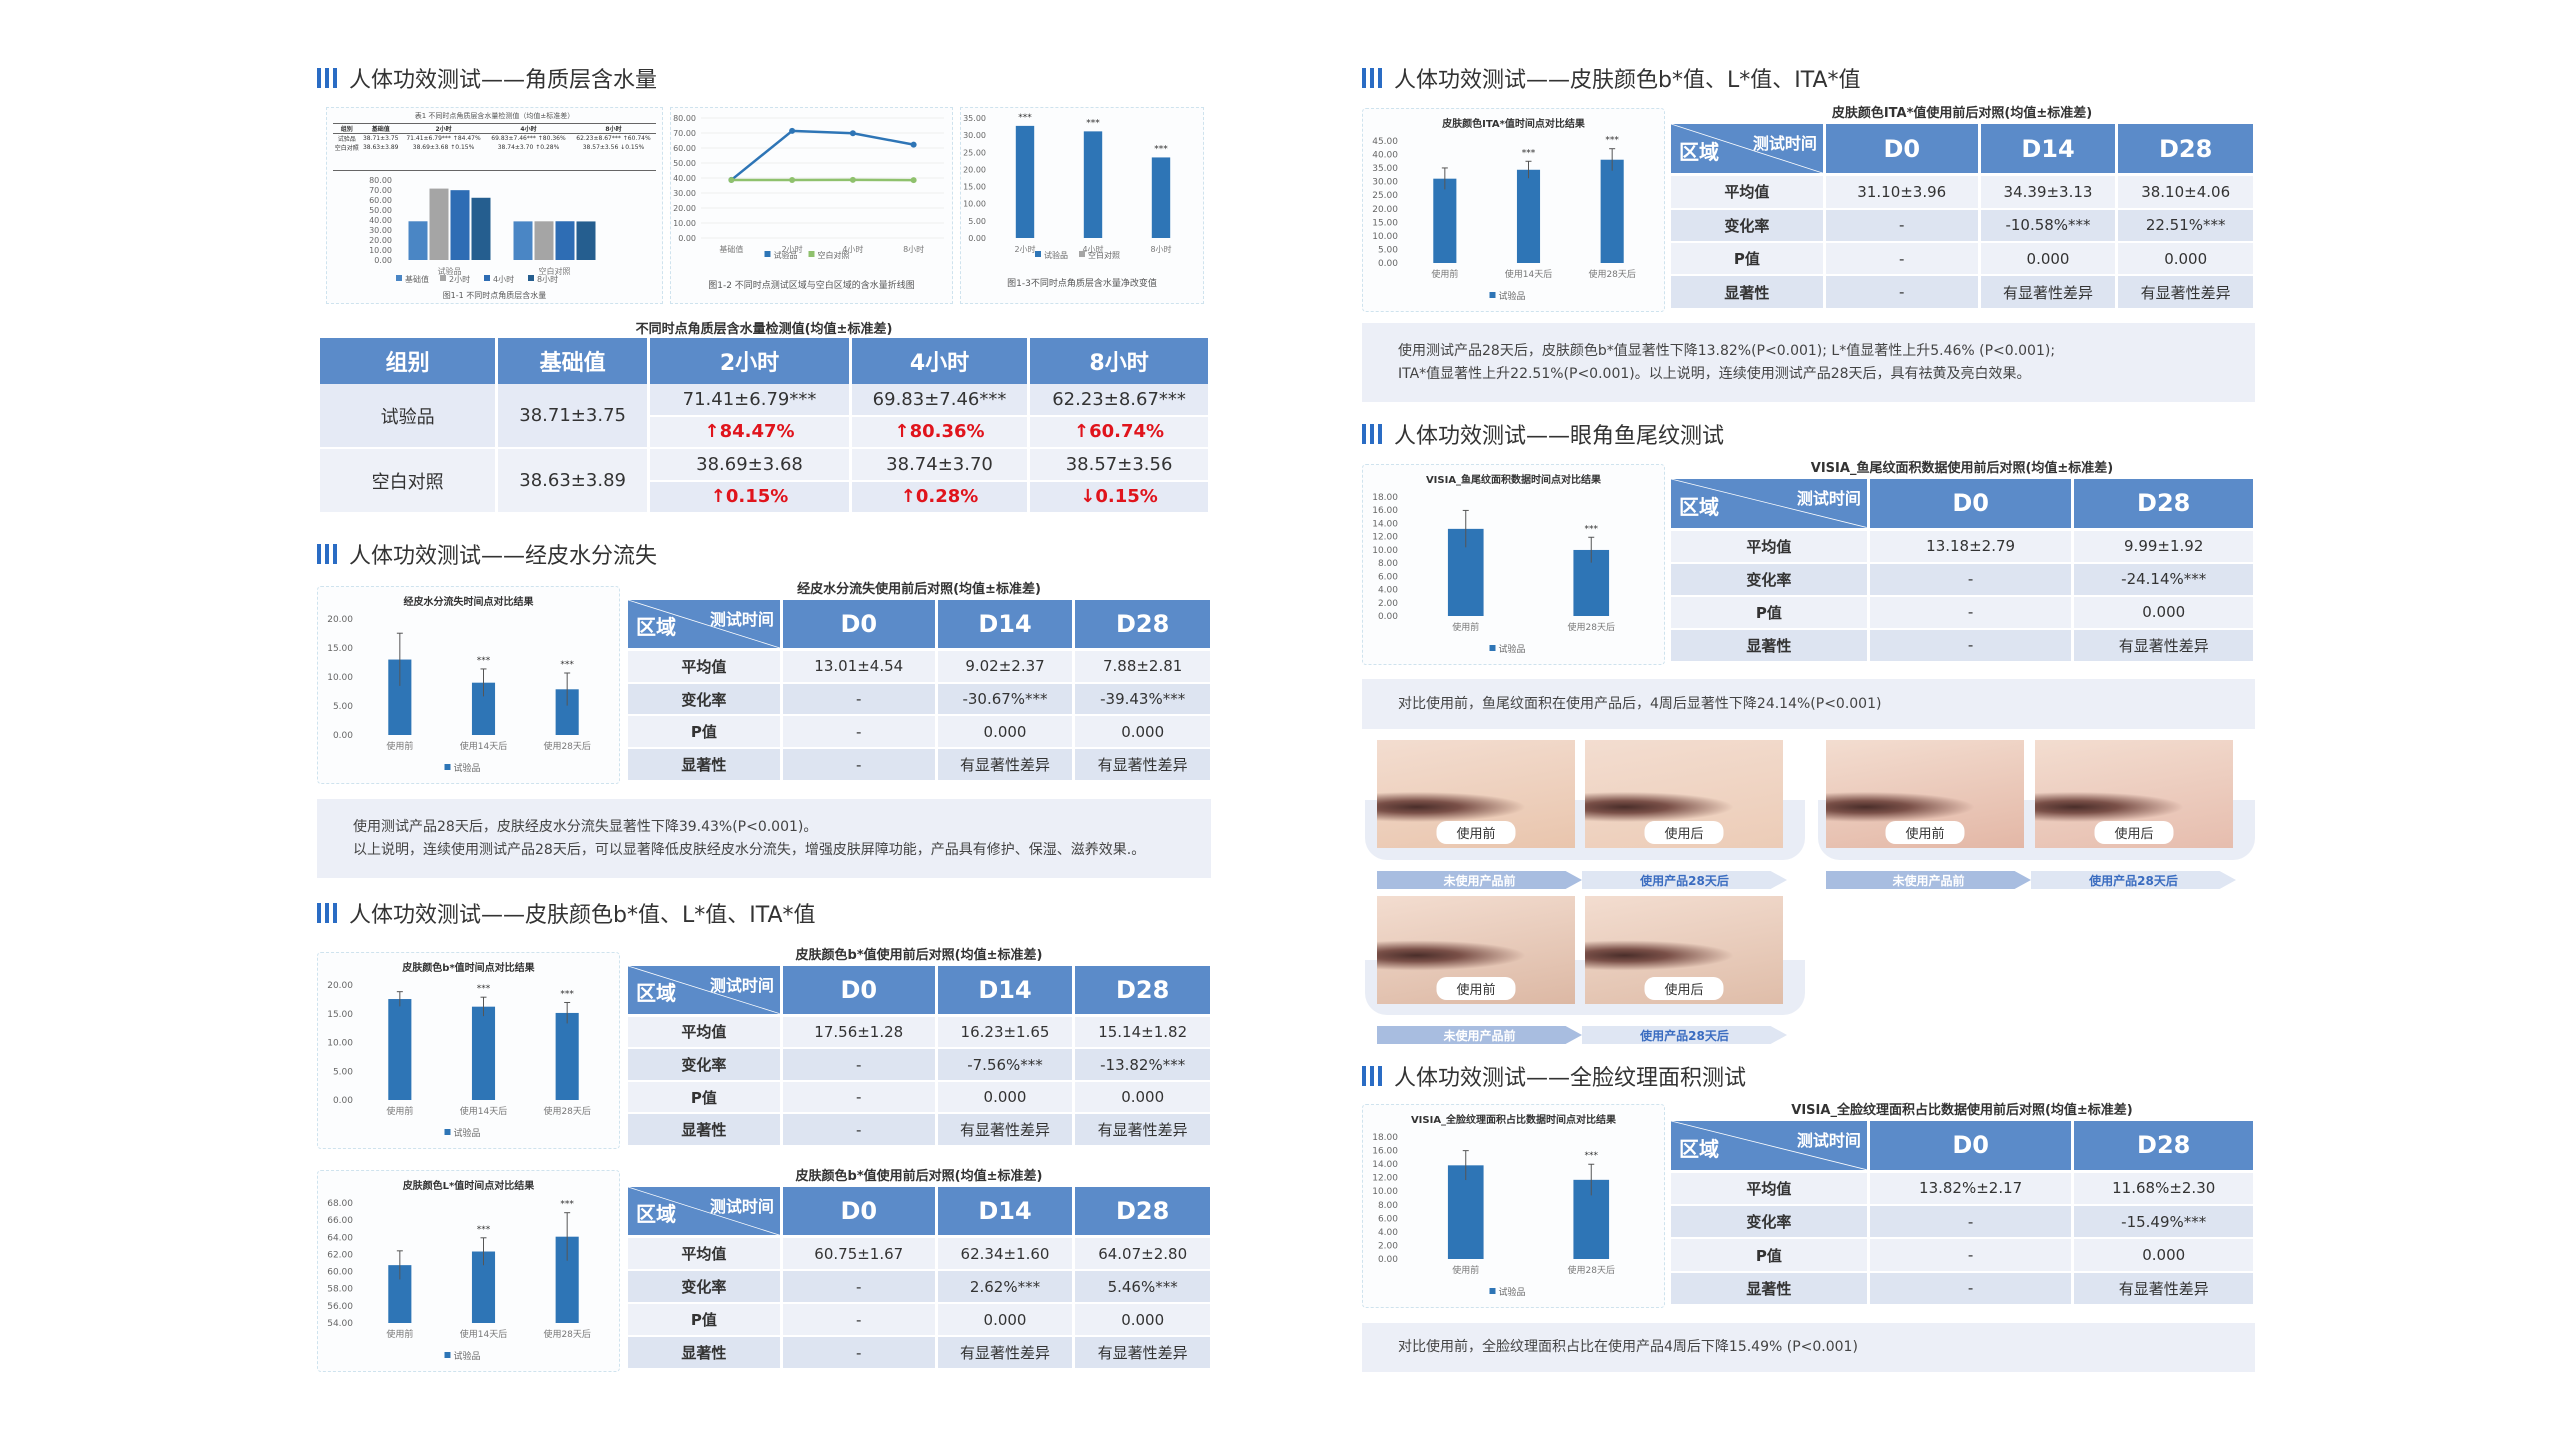  I want to click on x-tick-label: 8小时, so click(913, 249).